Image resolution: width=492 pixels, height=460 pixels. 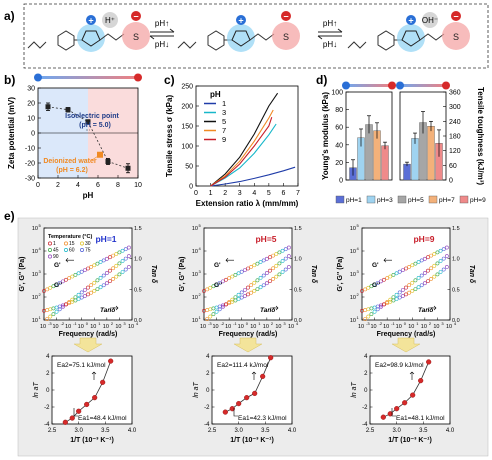 I want to click on y-tick-label-right: 1.0, so click(x=138, y=260).